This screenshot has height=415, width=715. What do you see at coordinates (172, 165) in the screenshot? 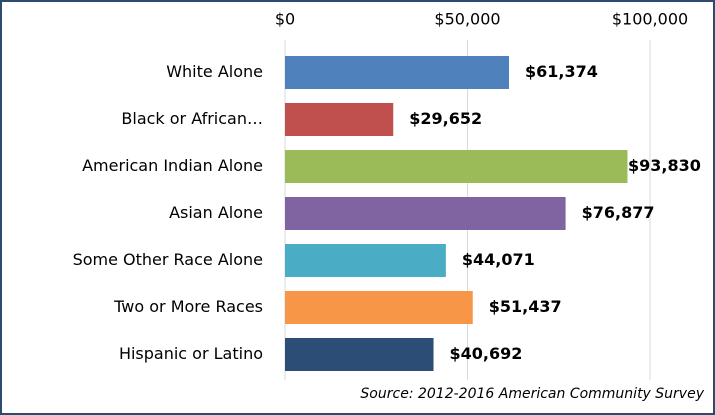
I see `y-tick-label: American Indian Alone` at bounding box center [172, 165].